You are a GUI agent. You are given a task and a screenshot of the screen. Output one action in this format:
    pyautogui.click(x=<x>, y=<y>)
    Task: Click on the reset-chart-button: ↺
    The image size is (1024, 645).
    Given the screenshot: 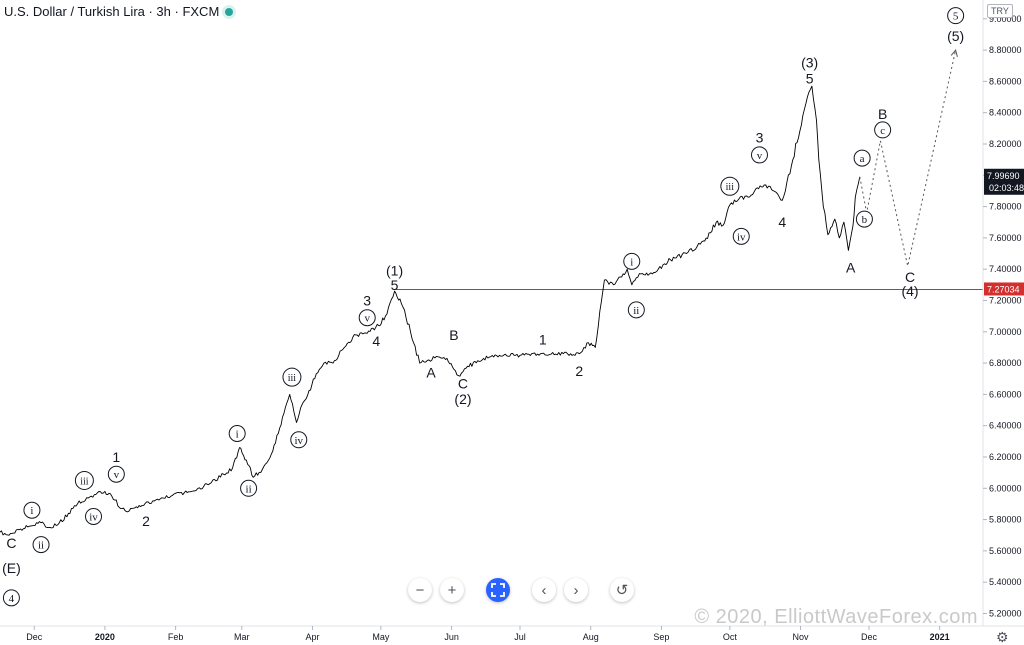 What is the action you would take?
    pyautogui.click(x=622, y=590)
    